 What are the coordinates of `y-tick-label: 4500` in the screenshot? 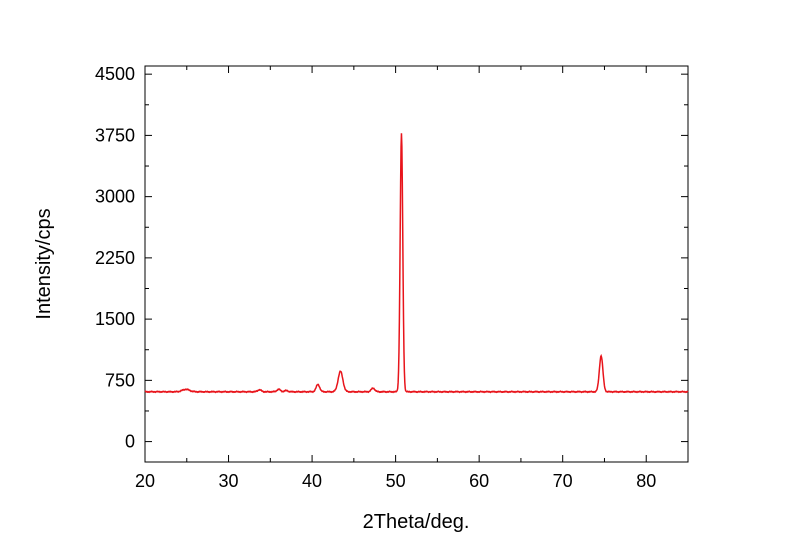 It's located at (115, 74).